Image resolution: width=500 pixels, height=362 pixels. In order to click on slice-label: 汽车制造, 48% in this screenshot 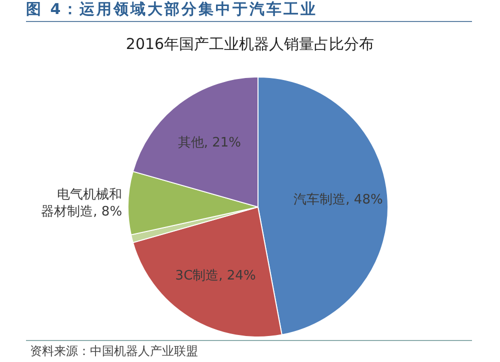, I will do `click(338, 200)`.